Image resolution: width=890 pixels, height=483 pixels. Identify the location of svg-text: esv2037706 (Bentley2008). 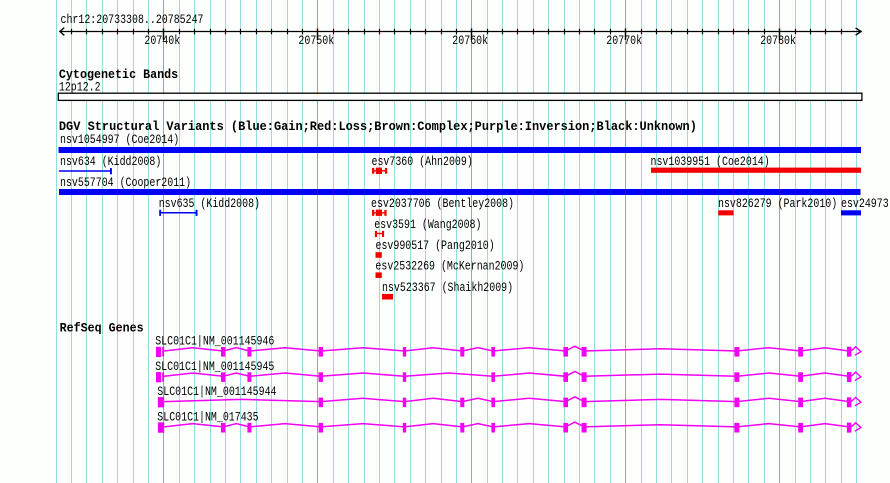
(442, 204).